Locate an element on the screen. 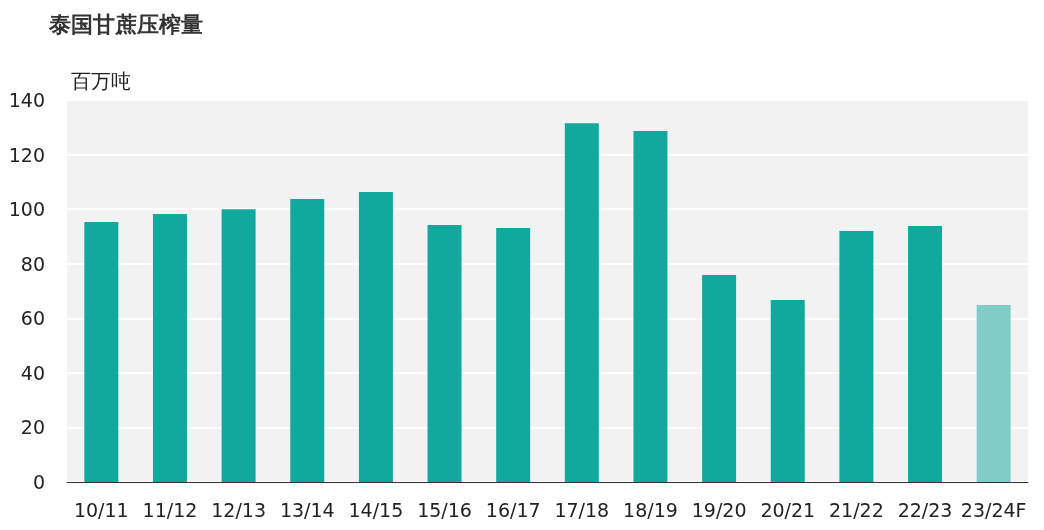 The image size is (1044, 530). x-tick-label: 14/15 is located at coordinates (376, 509).